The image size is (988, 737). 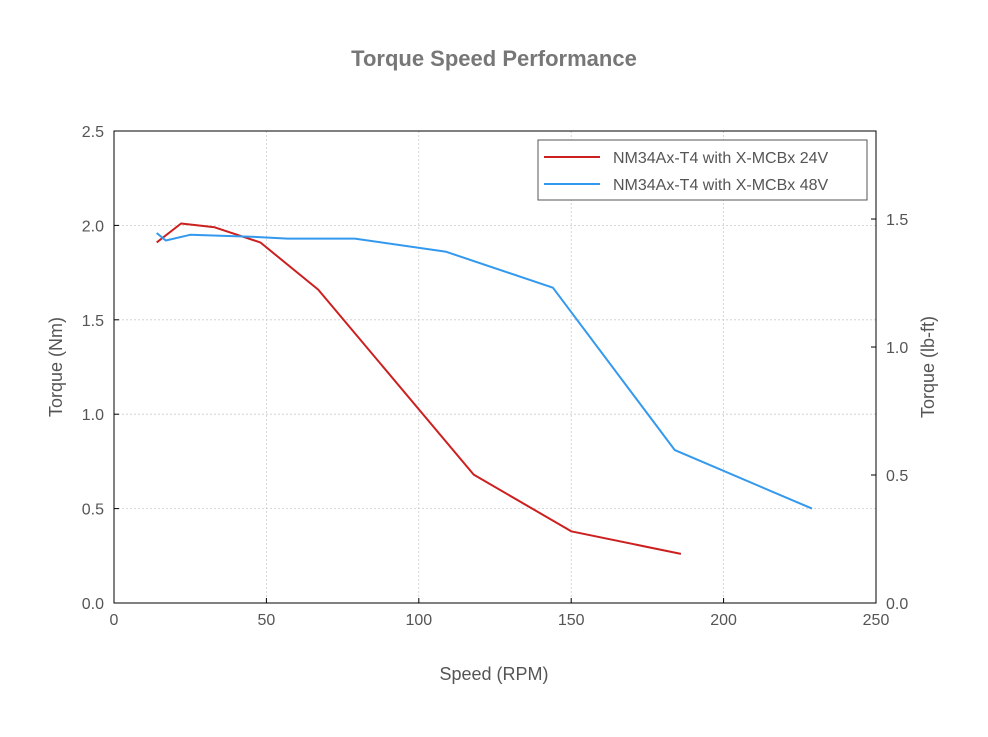 What do you see at coordinates (723, 620) in the screenshot?
I see `x-tick-label: 200` at bounding box center [723, 620].